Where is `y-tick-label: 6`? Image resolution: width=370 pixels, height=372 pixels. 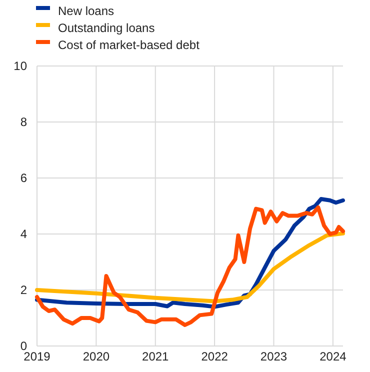 y-tick-label: 6 is located at coordinates (24, 177).